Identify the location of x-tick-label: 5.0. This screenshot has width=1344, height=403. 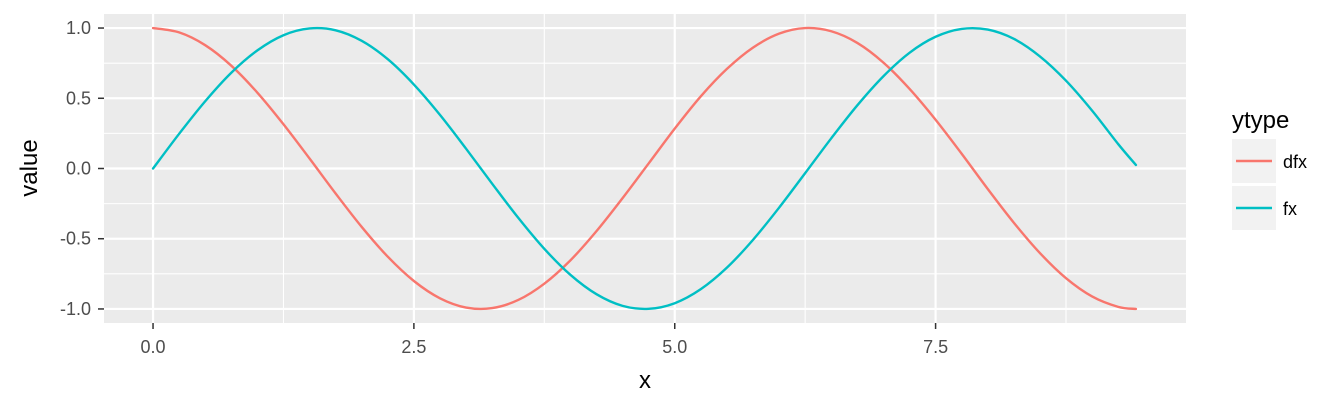
(674, 347).